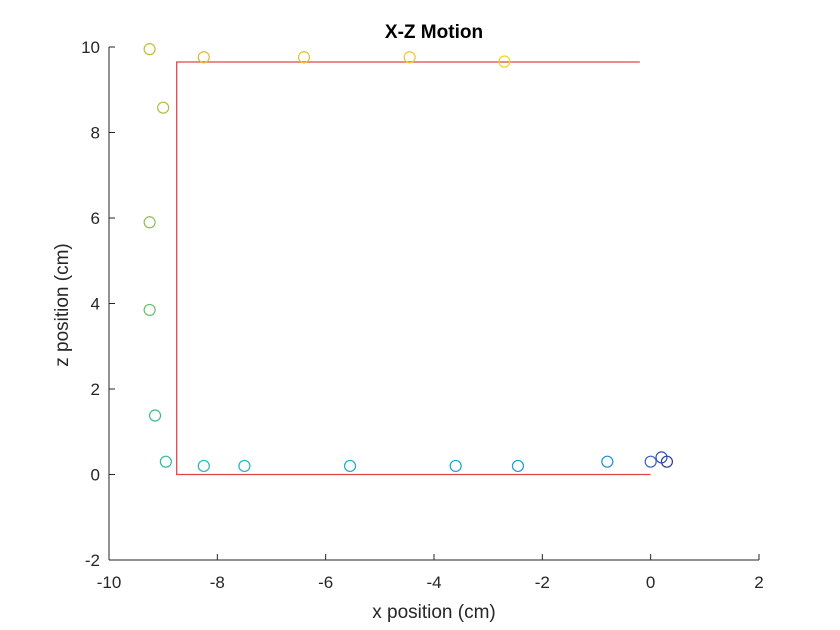 The image size is (840, 630). I want to click on y-tick-label: 4, so click(95, 304).